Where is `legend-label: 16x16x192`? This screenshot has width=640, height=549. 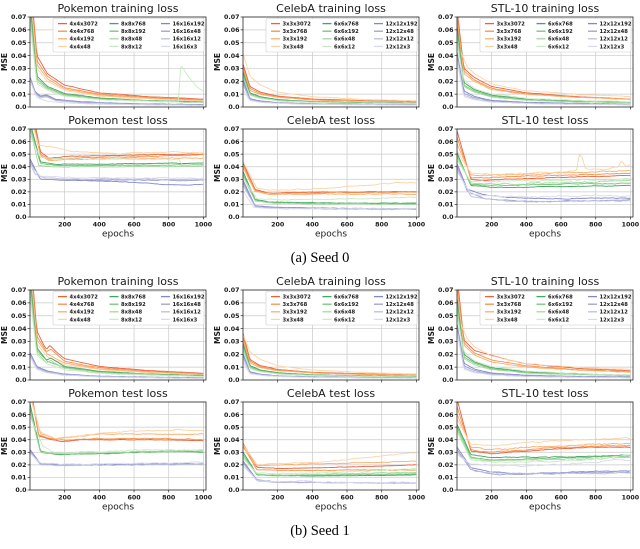 legend-label: 16x16x192 is located at coordinates (189, 298).